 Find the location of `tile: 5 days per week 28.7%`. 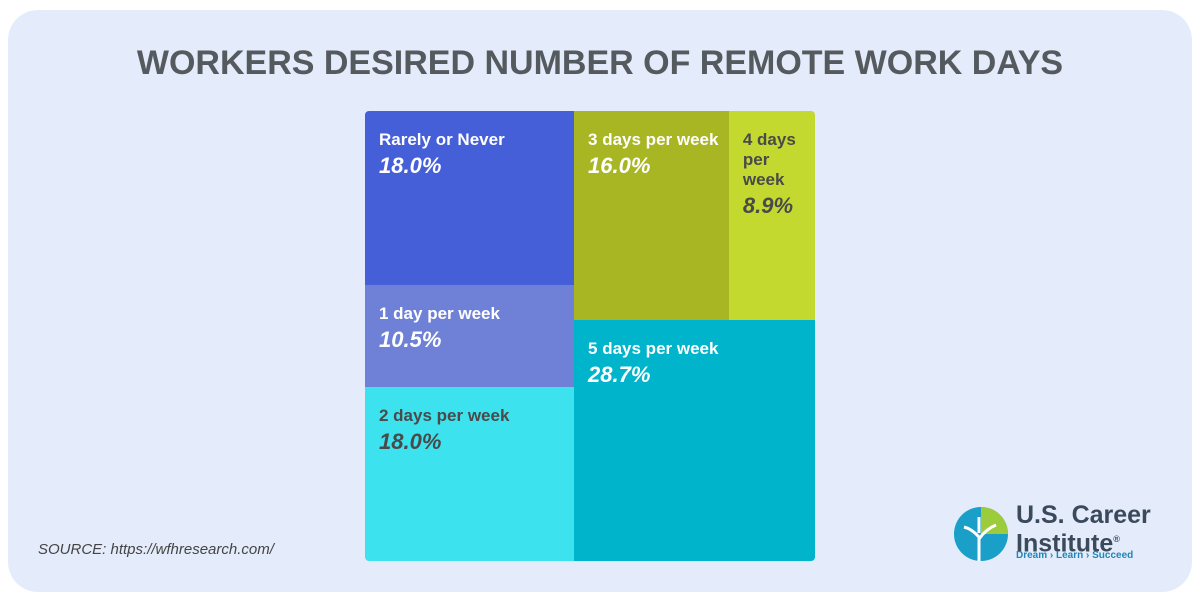

tile: 5 days per week 28.7% is located at coordinates (694, 440).